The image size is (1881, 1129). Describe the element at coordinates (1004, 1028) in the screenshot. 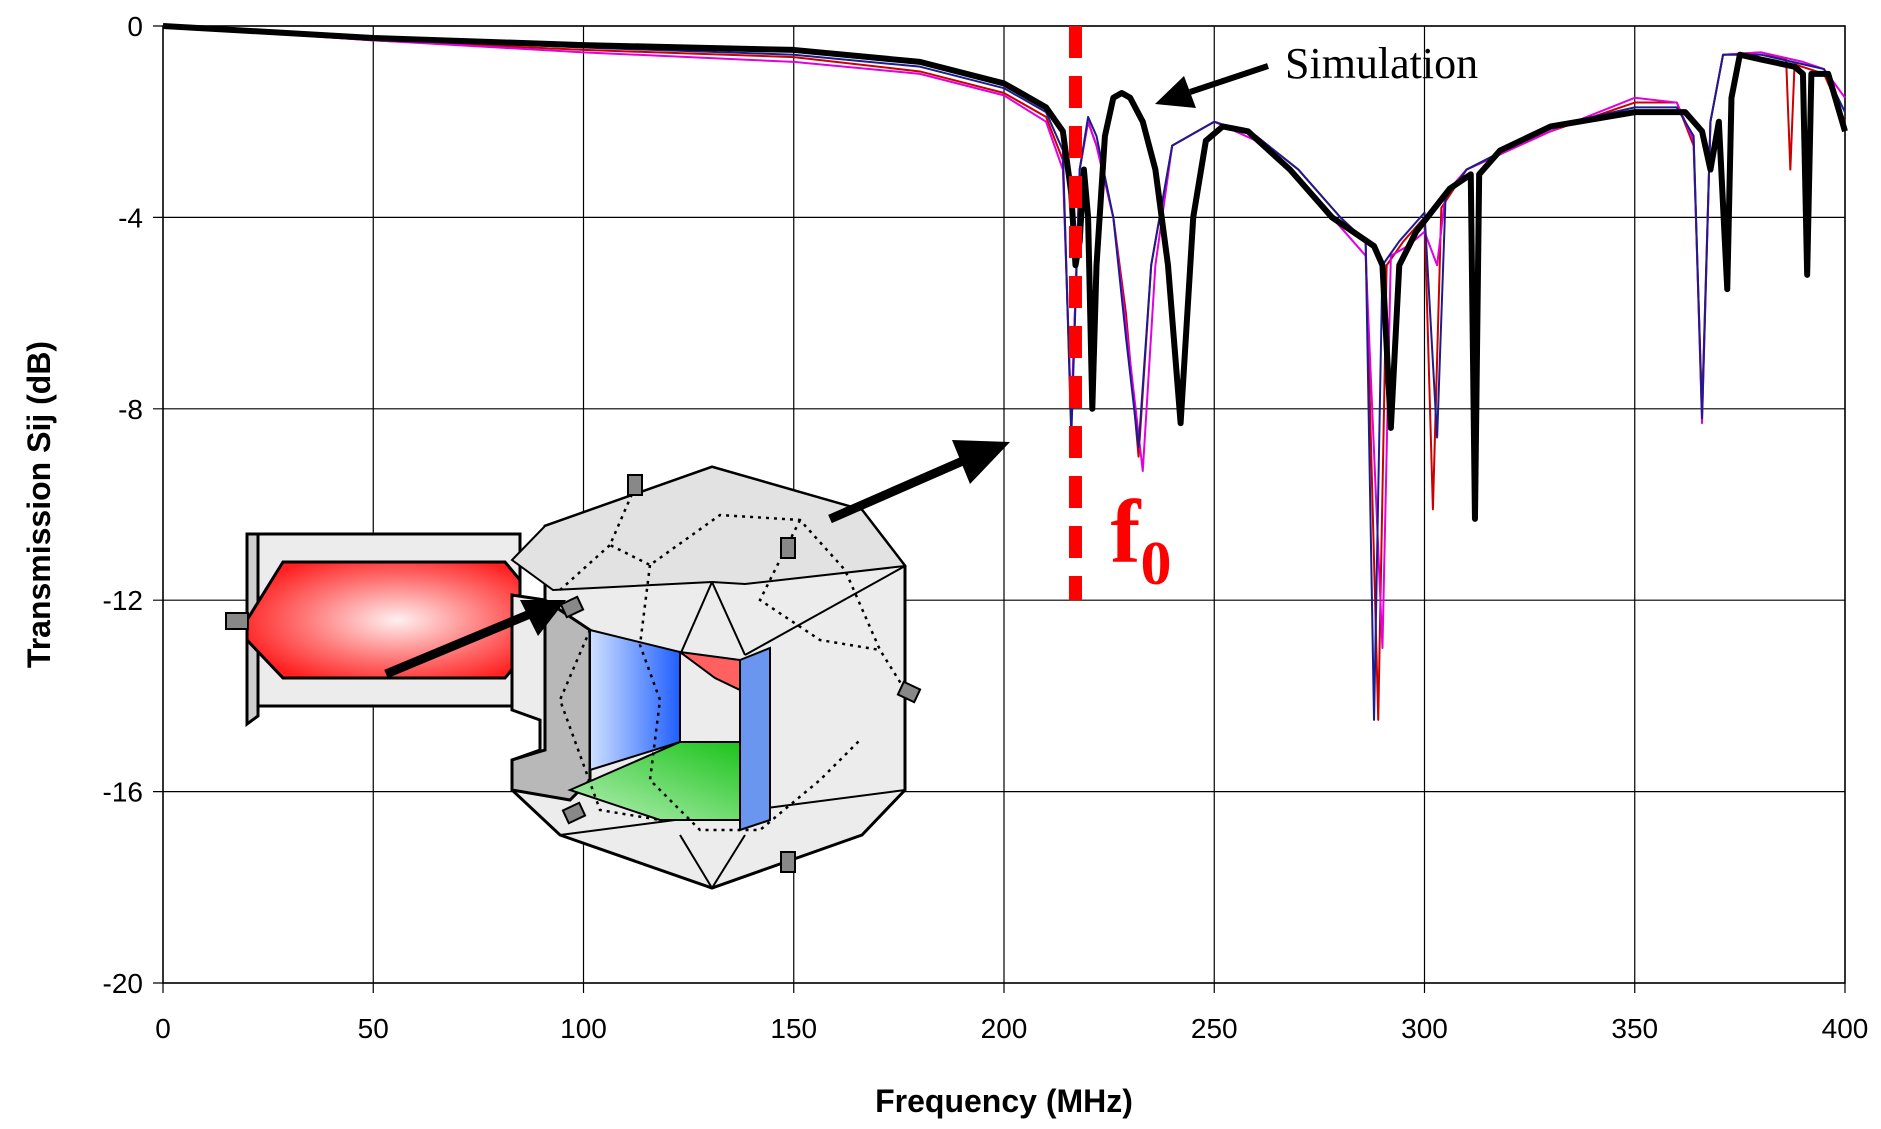

I see `x-tick-label: 200` at that location.